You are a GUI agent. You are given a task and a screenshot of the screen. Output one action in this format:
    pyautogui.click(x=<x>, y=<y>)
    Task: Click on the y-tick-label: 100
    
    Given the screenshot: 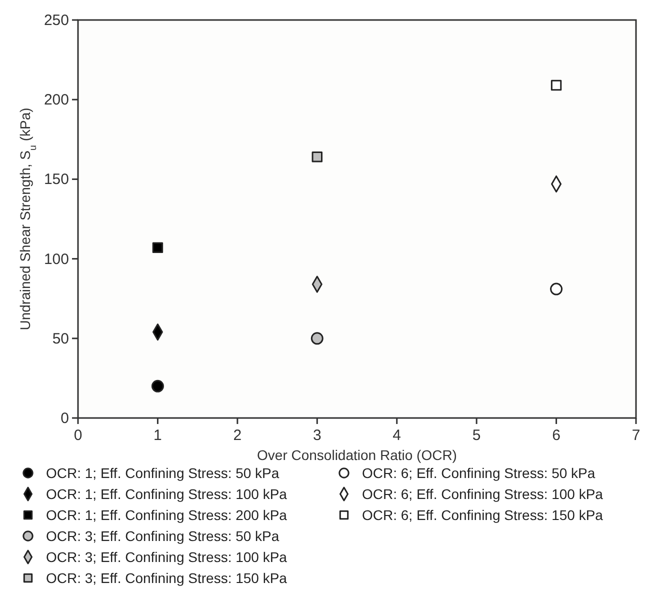 What is the action you would take?
    pyautogui.click(x=56, y=259)
    